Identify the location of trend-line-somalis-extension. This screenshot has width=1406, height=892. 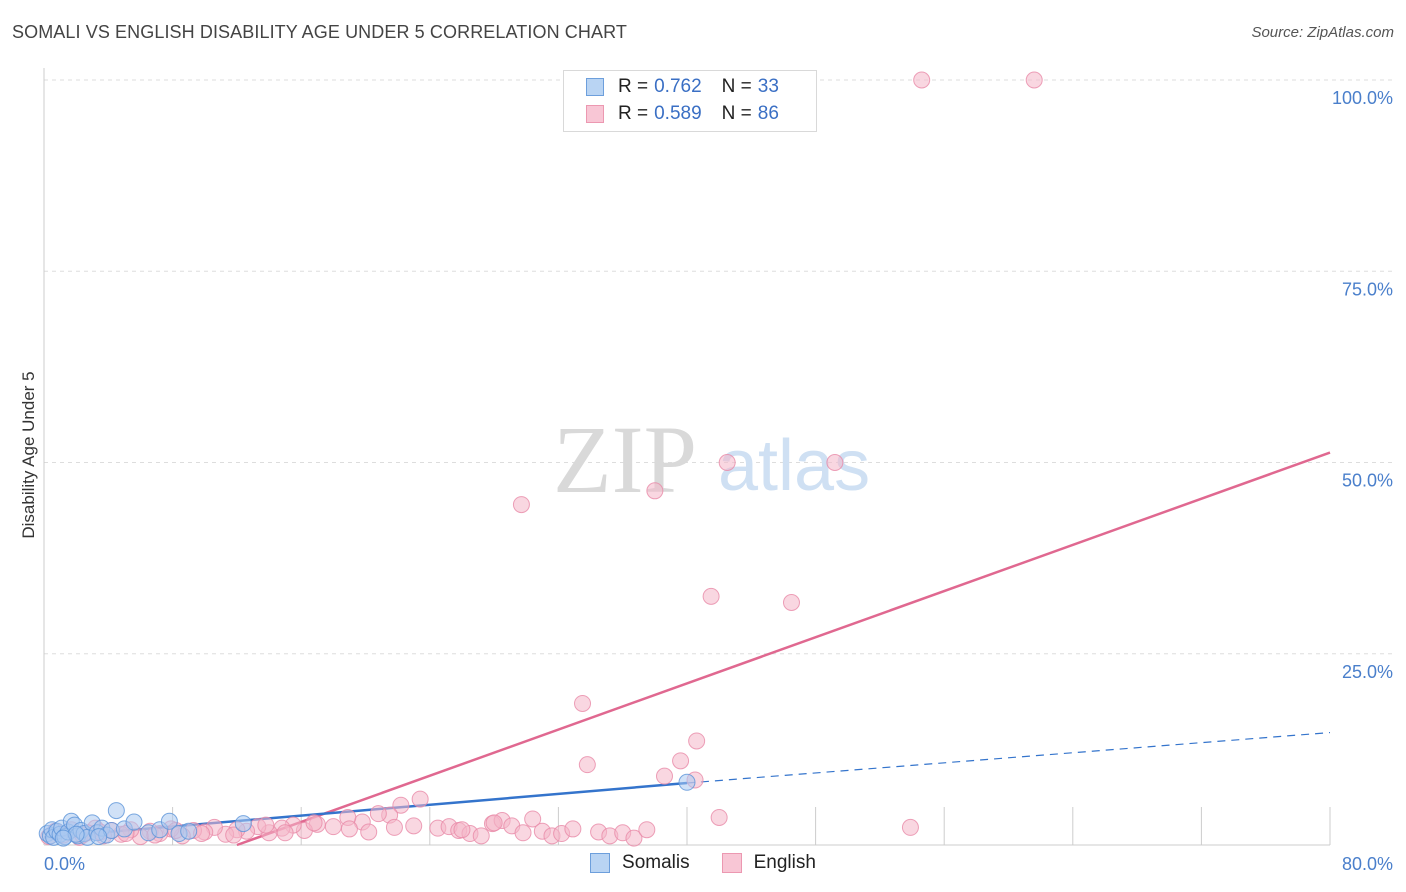
(1008, 757).